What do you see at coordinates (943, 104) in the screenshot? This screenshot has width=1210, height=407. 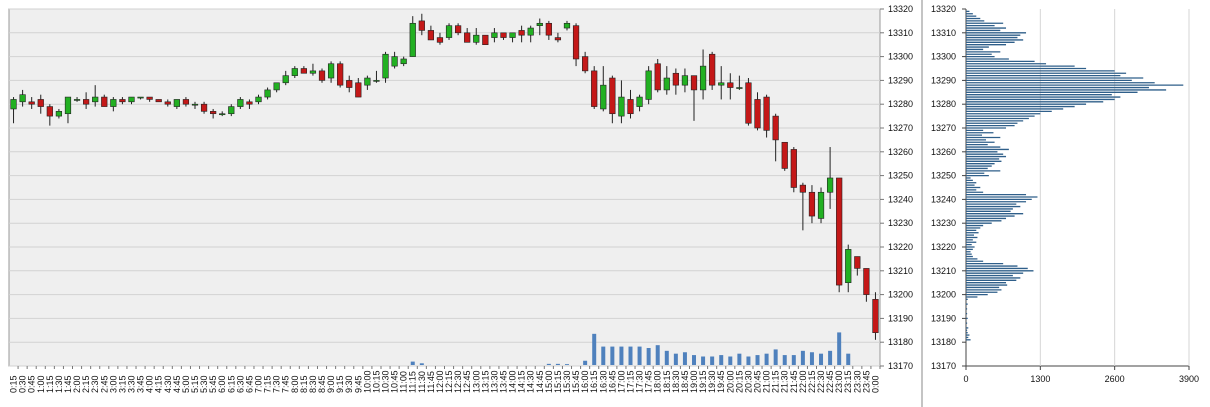 I see `y-tick-label: 13280` at bounding box center [943, 104].